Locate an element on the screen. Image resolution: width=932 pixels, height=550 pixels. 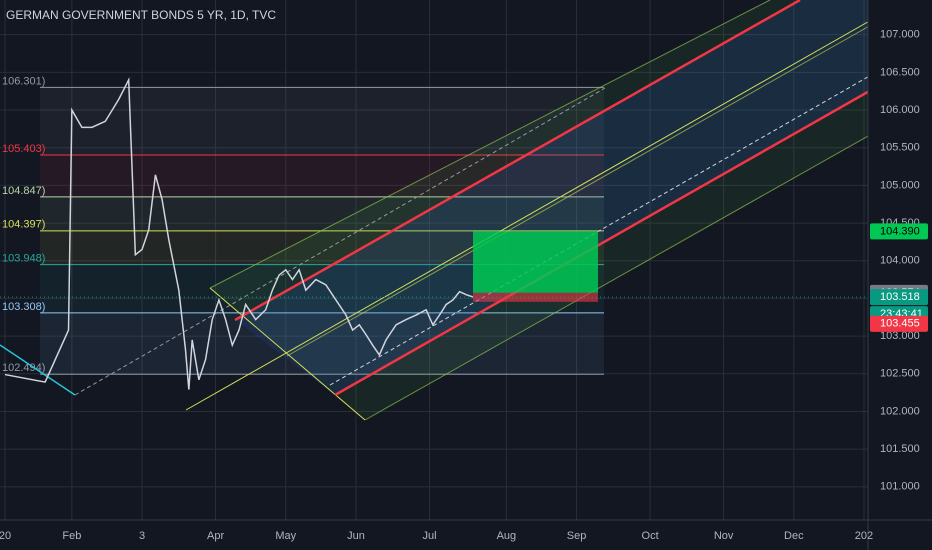
x-tick-label: 3 is located at coordinates (142, 536).